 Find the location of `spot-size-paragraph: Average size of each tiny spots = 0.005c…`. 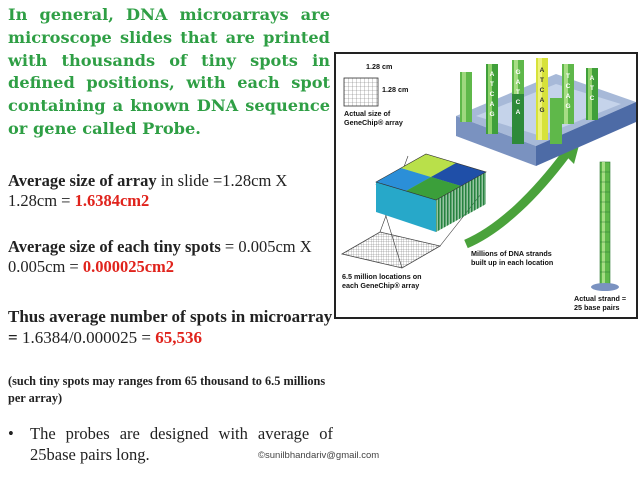

spot-size-paragraph: Average size of each tiny spots = 0.005c… is located at coordinates (170, 257).